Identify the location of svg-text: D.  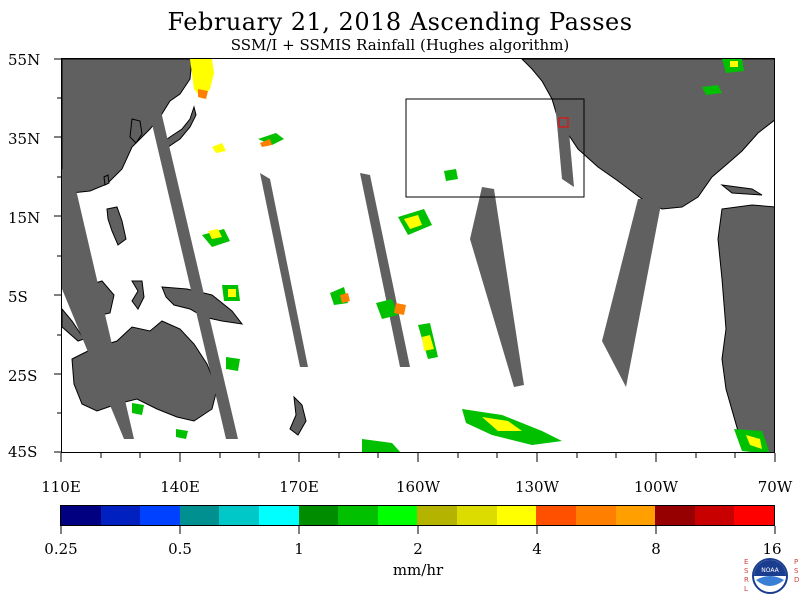
(796, 580).